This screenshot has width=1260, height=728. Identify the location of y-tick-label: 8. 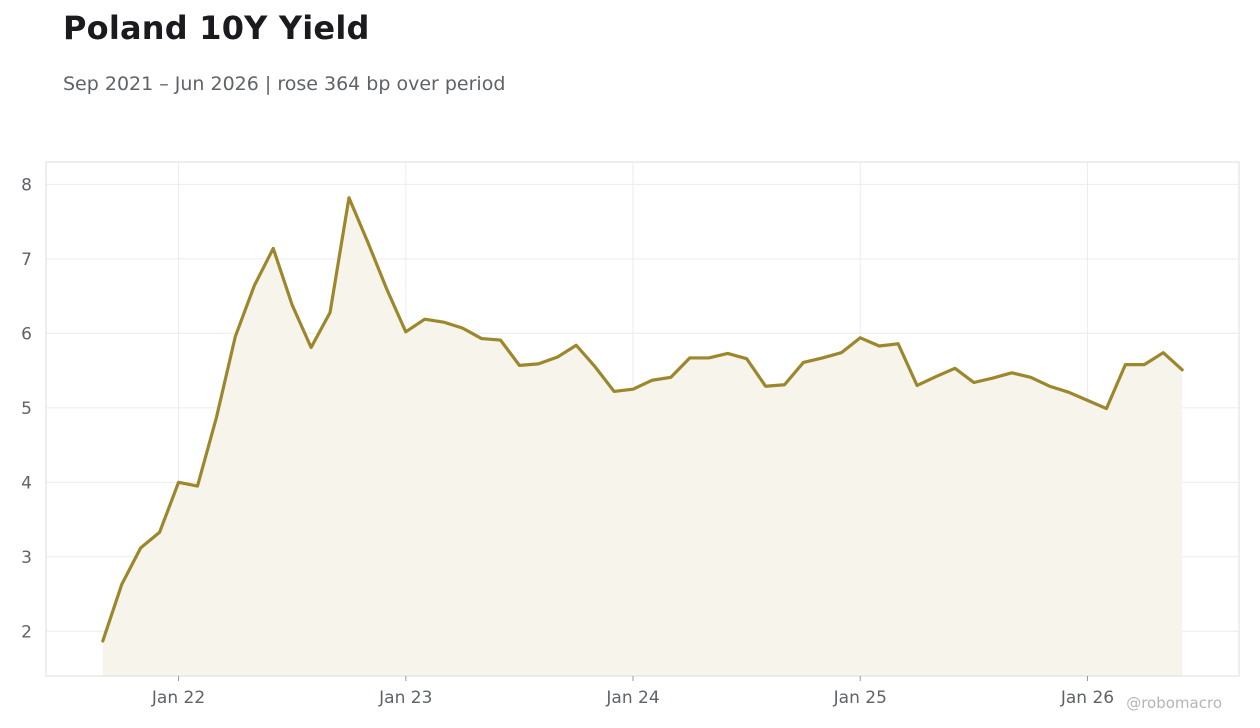
(26, 185).